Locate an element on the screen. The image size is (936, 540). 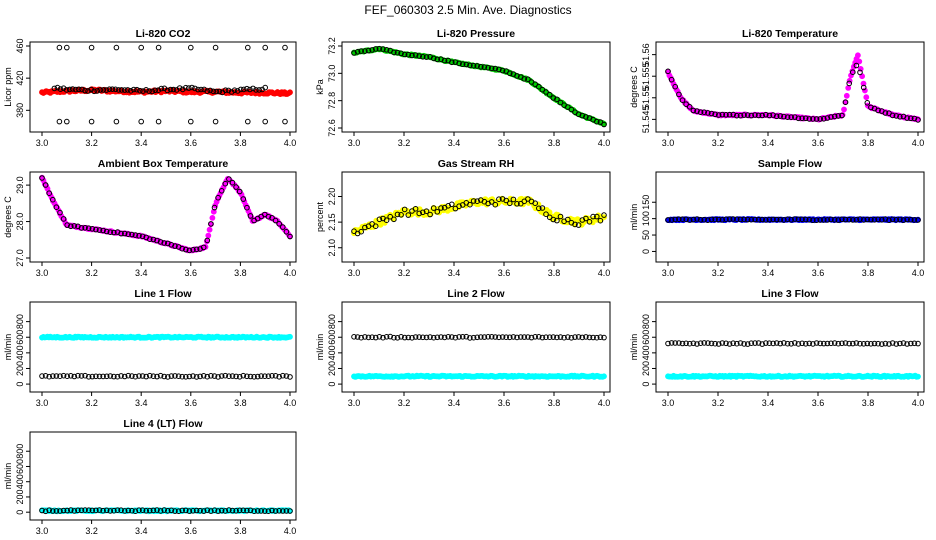
y-tick-label: 380 is located at coordinates (20, 110).